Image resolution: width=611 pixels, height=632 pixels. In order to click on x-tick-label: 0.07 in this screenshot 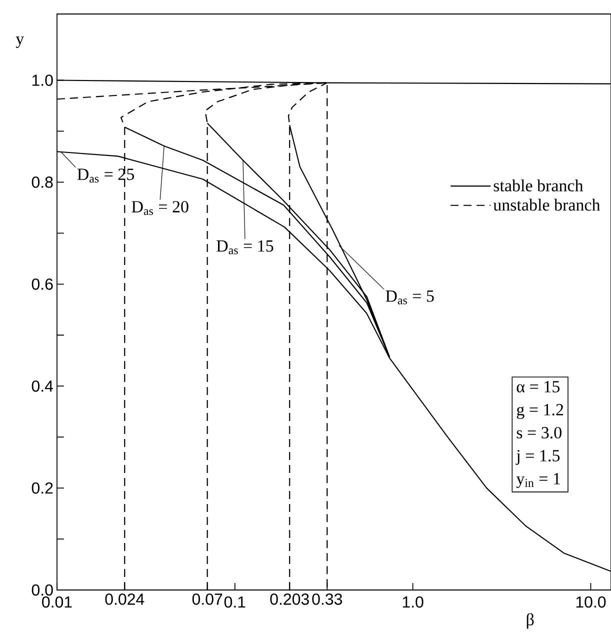, I will do `click(207, 599)`.